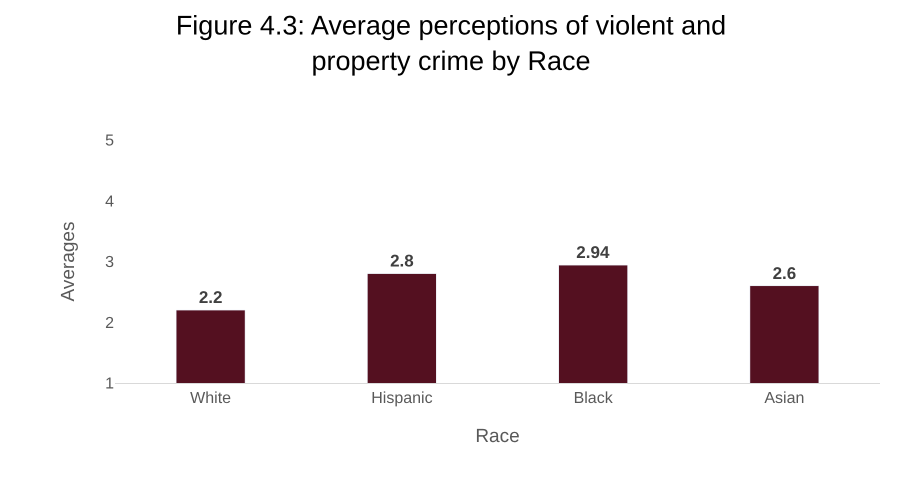 This screenshot has width=902, height=495. I want to click on y-tick-label: 2, so click(109, 323).